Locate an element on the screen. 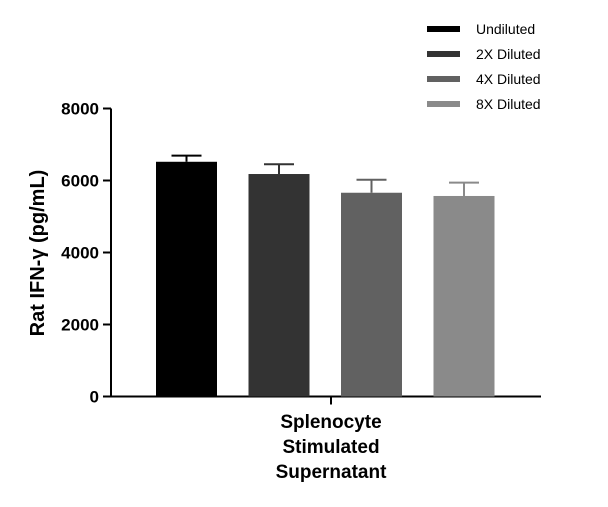 Image resolution: width=608 pixels, height=507 pixels. x-category-label: Stimulated is located at coordinates (330, 447).